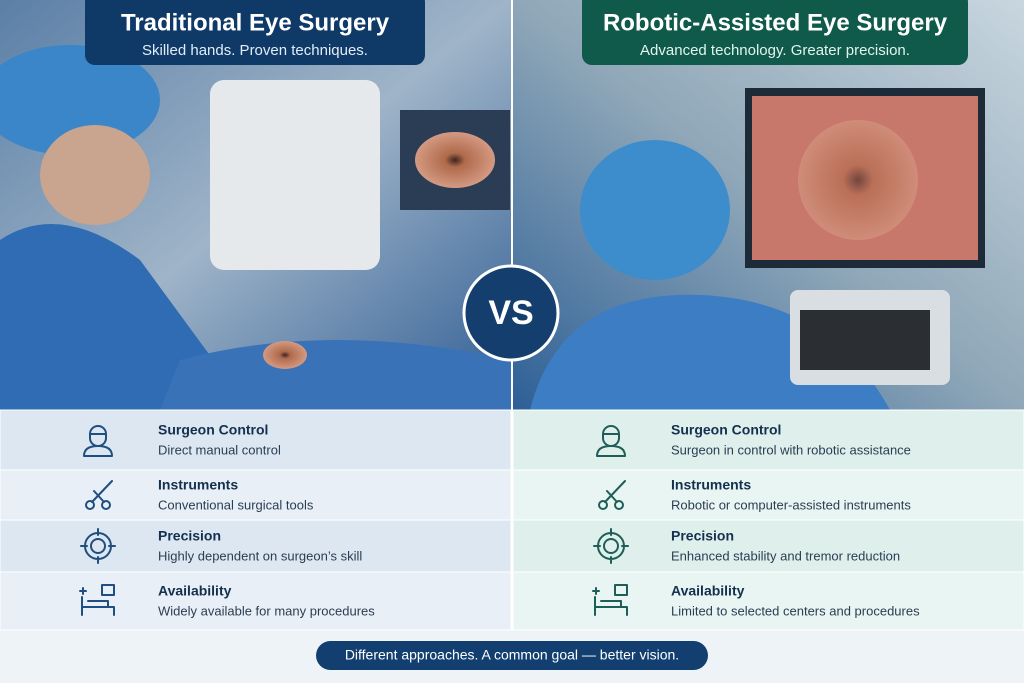  What do you see at coordinates (255, 22) in the screenshot?
I see `panel-title: Traditional Eye Surgery` at bounding box center [255, 22].